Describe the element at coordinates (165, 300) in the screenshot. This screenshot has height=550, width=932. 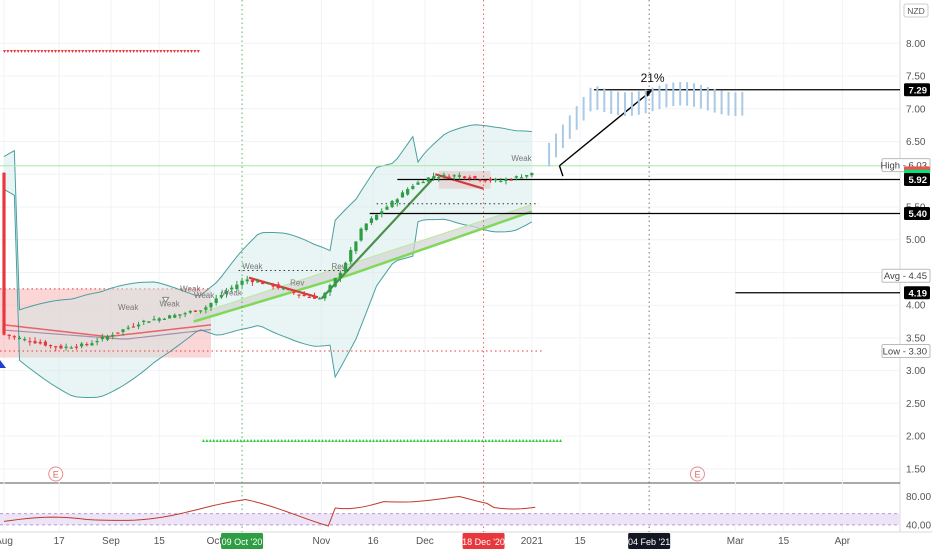
I see `white-triangle-icon` at that location.